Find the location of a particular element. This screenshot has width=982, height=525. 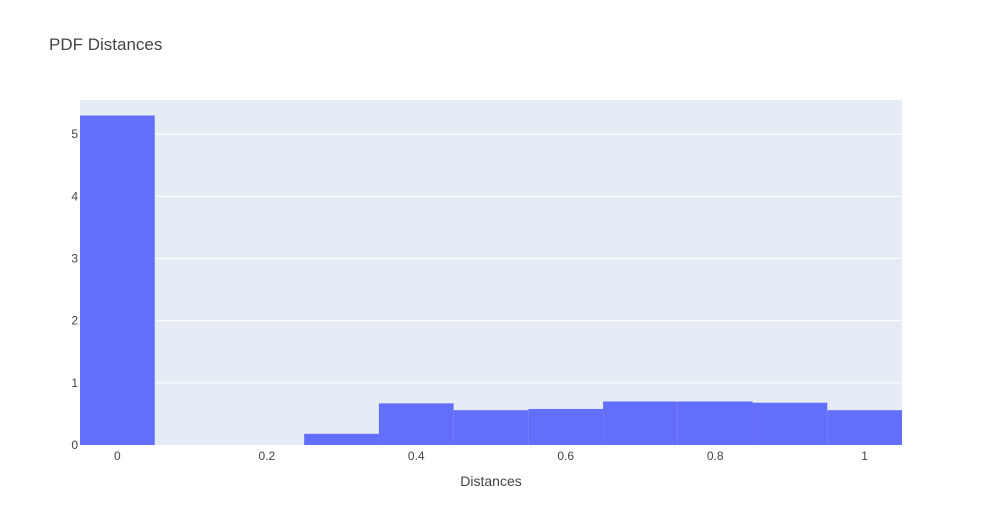

y-tick-label: 0 is located at coordinates (74, 445).